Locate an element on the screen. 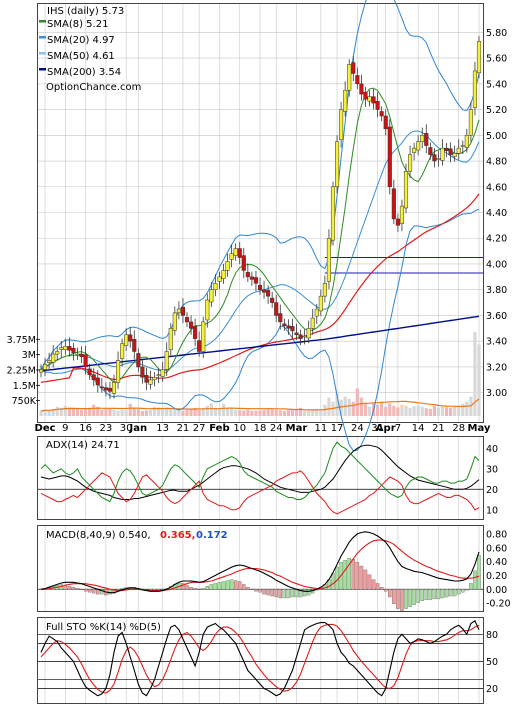  macd-tick-label: 0.40 is located at coordinates (496, 562).